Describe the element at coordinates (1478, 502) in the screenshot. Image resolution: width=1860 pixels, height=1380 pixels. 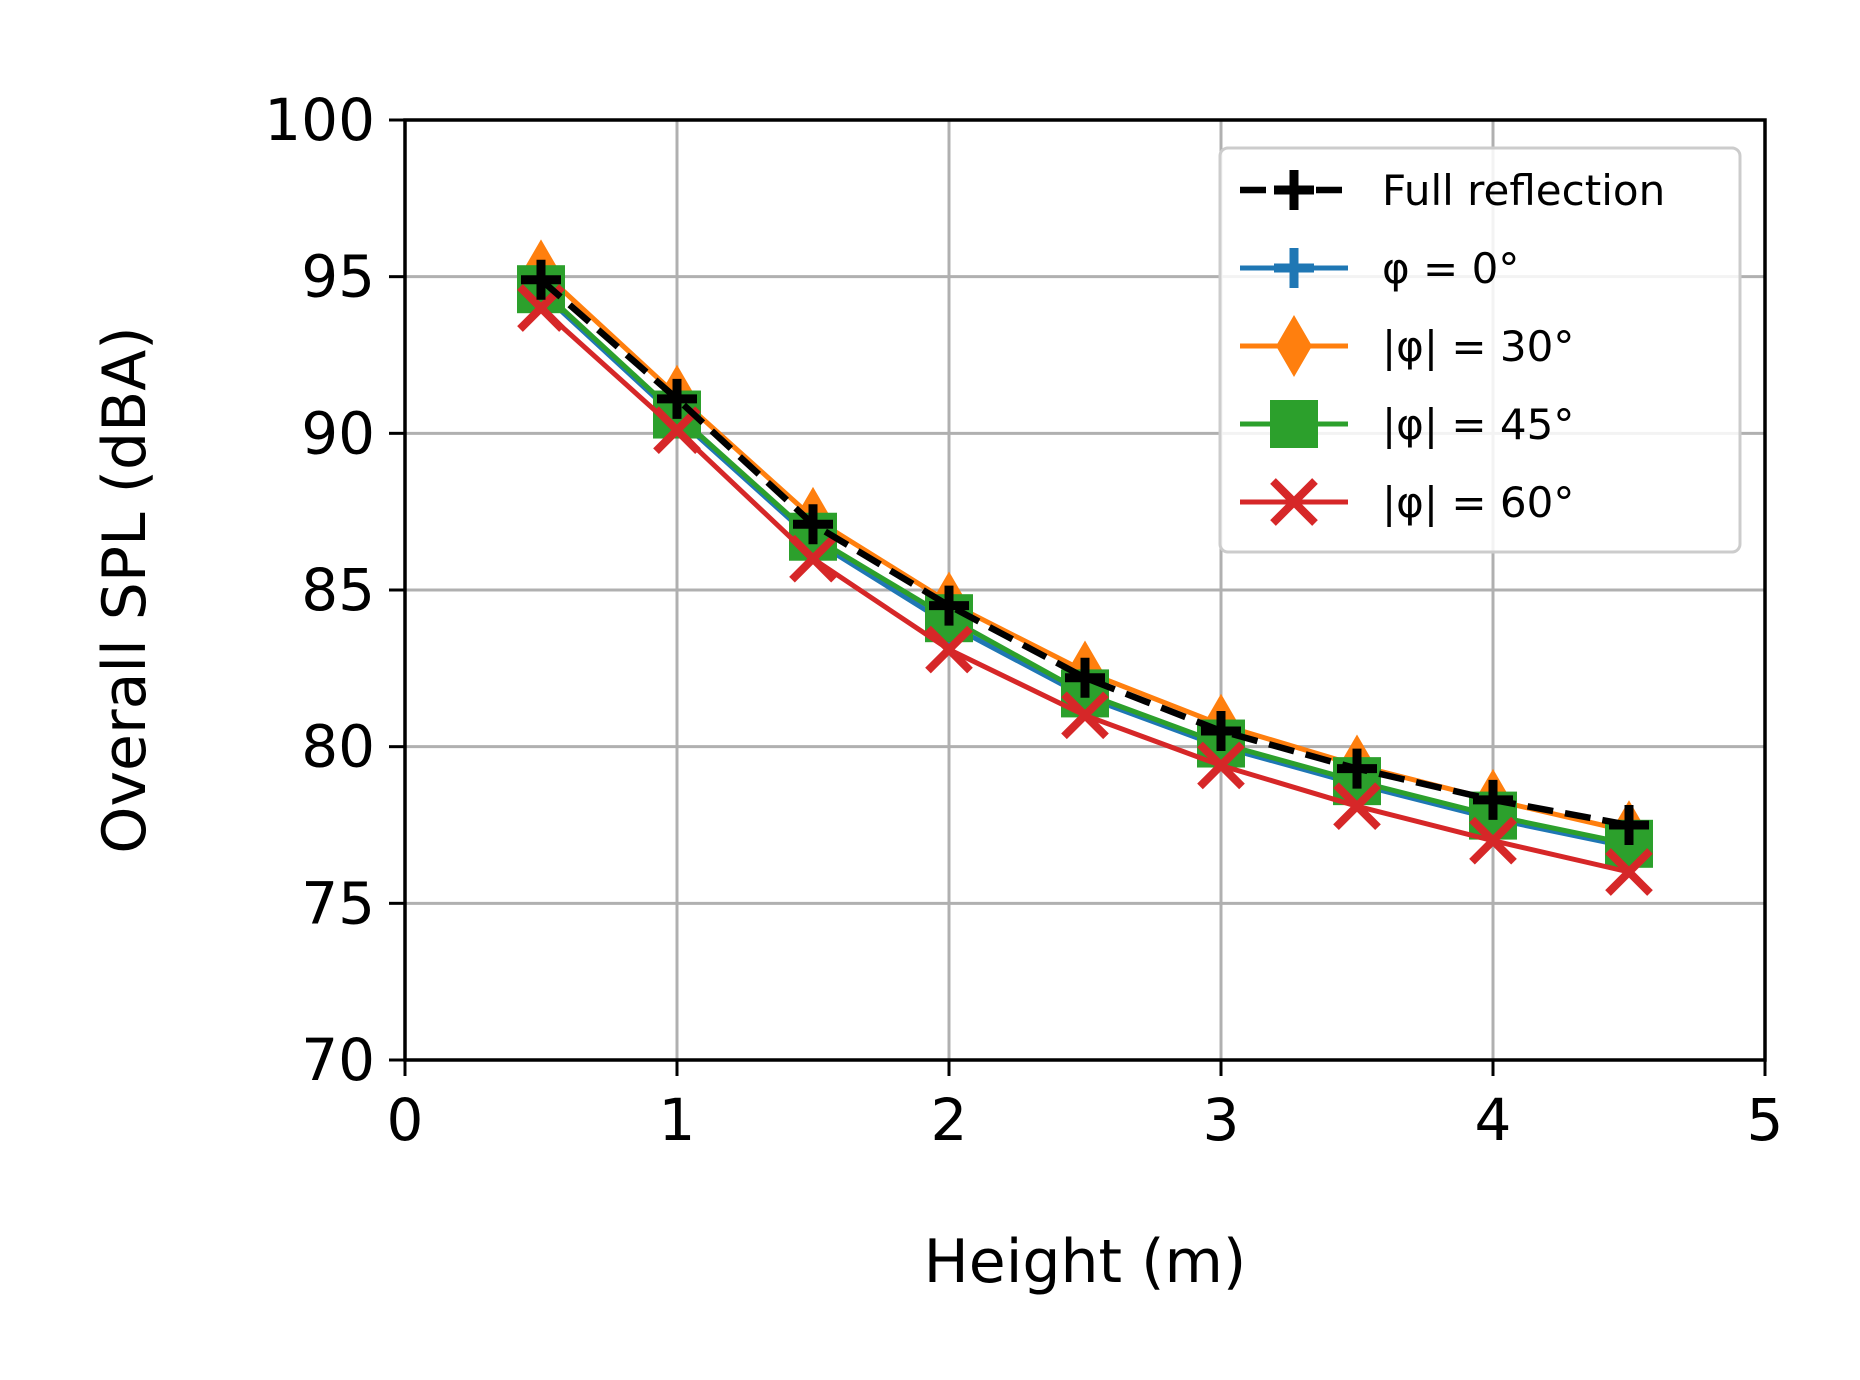
I see `legend-label: |φ| = 60°` at that location.